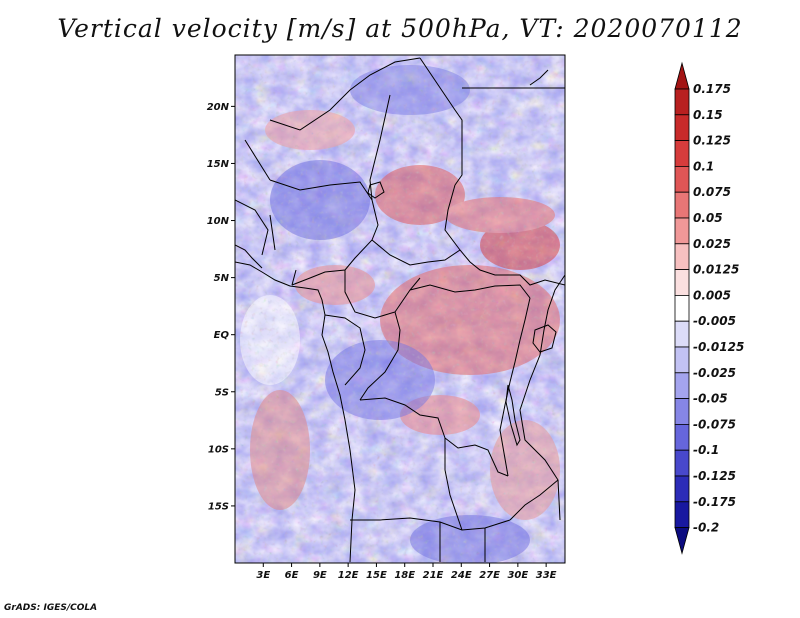 The height and width of the screenshot is (618, 800). I want to click on border-west-africa, so click(266, 212).